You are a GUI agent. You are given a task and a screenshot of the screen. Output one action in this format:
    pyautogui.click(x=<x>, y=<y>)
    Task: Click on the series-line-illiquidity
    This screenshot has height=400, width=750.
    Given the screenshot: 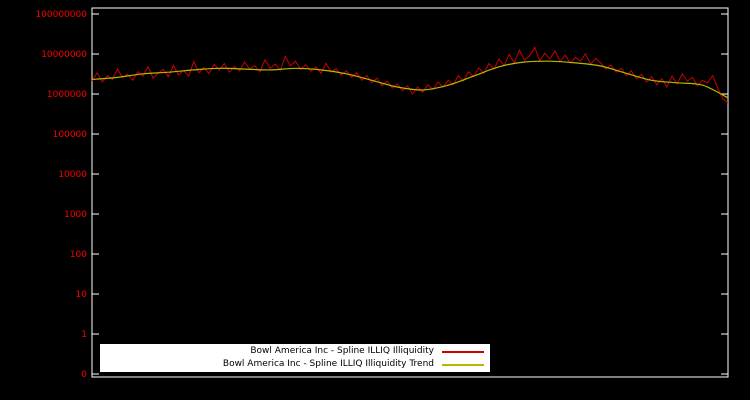 What is the action you would take?
    pyautogui.click(x=410, y=75)
    